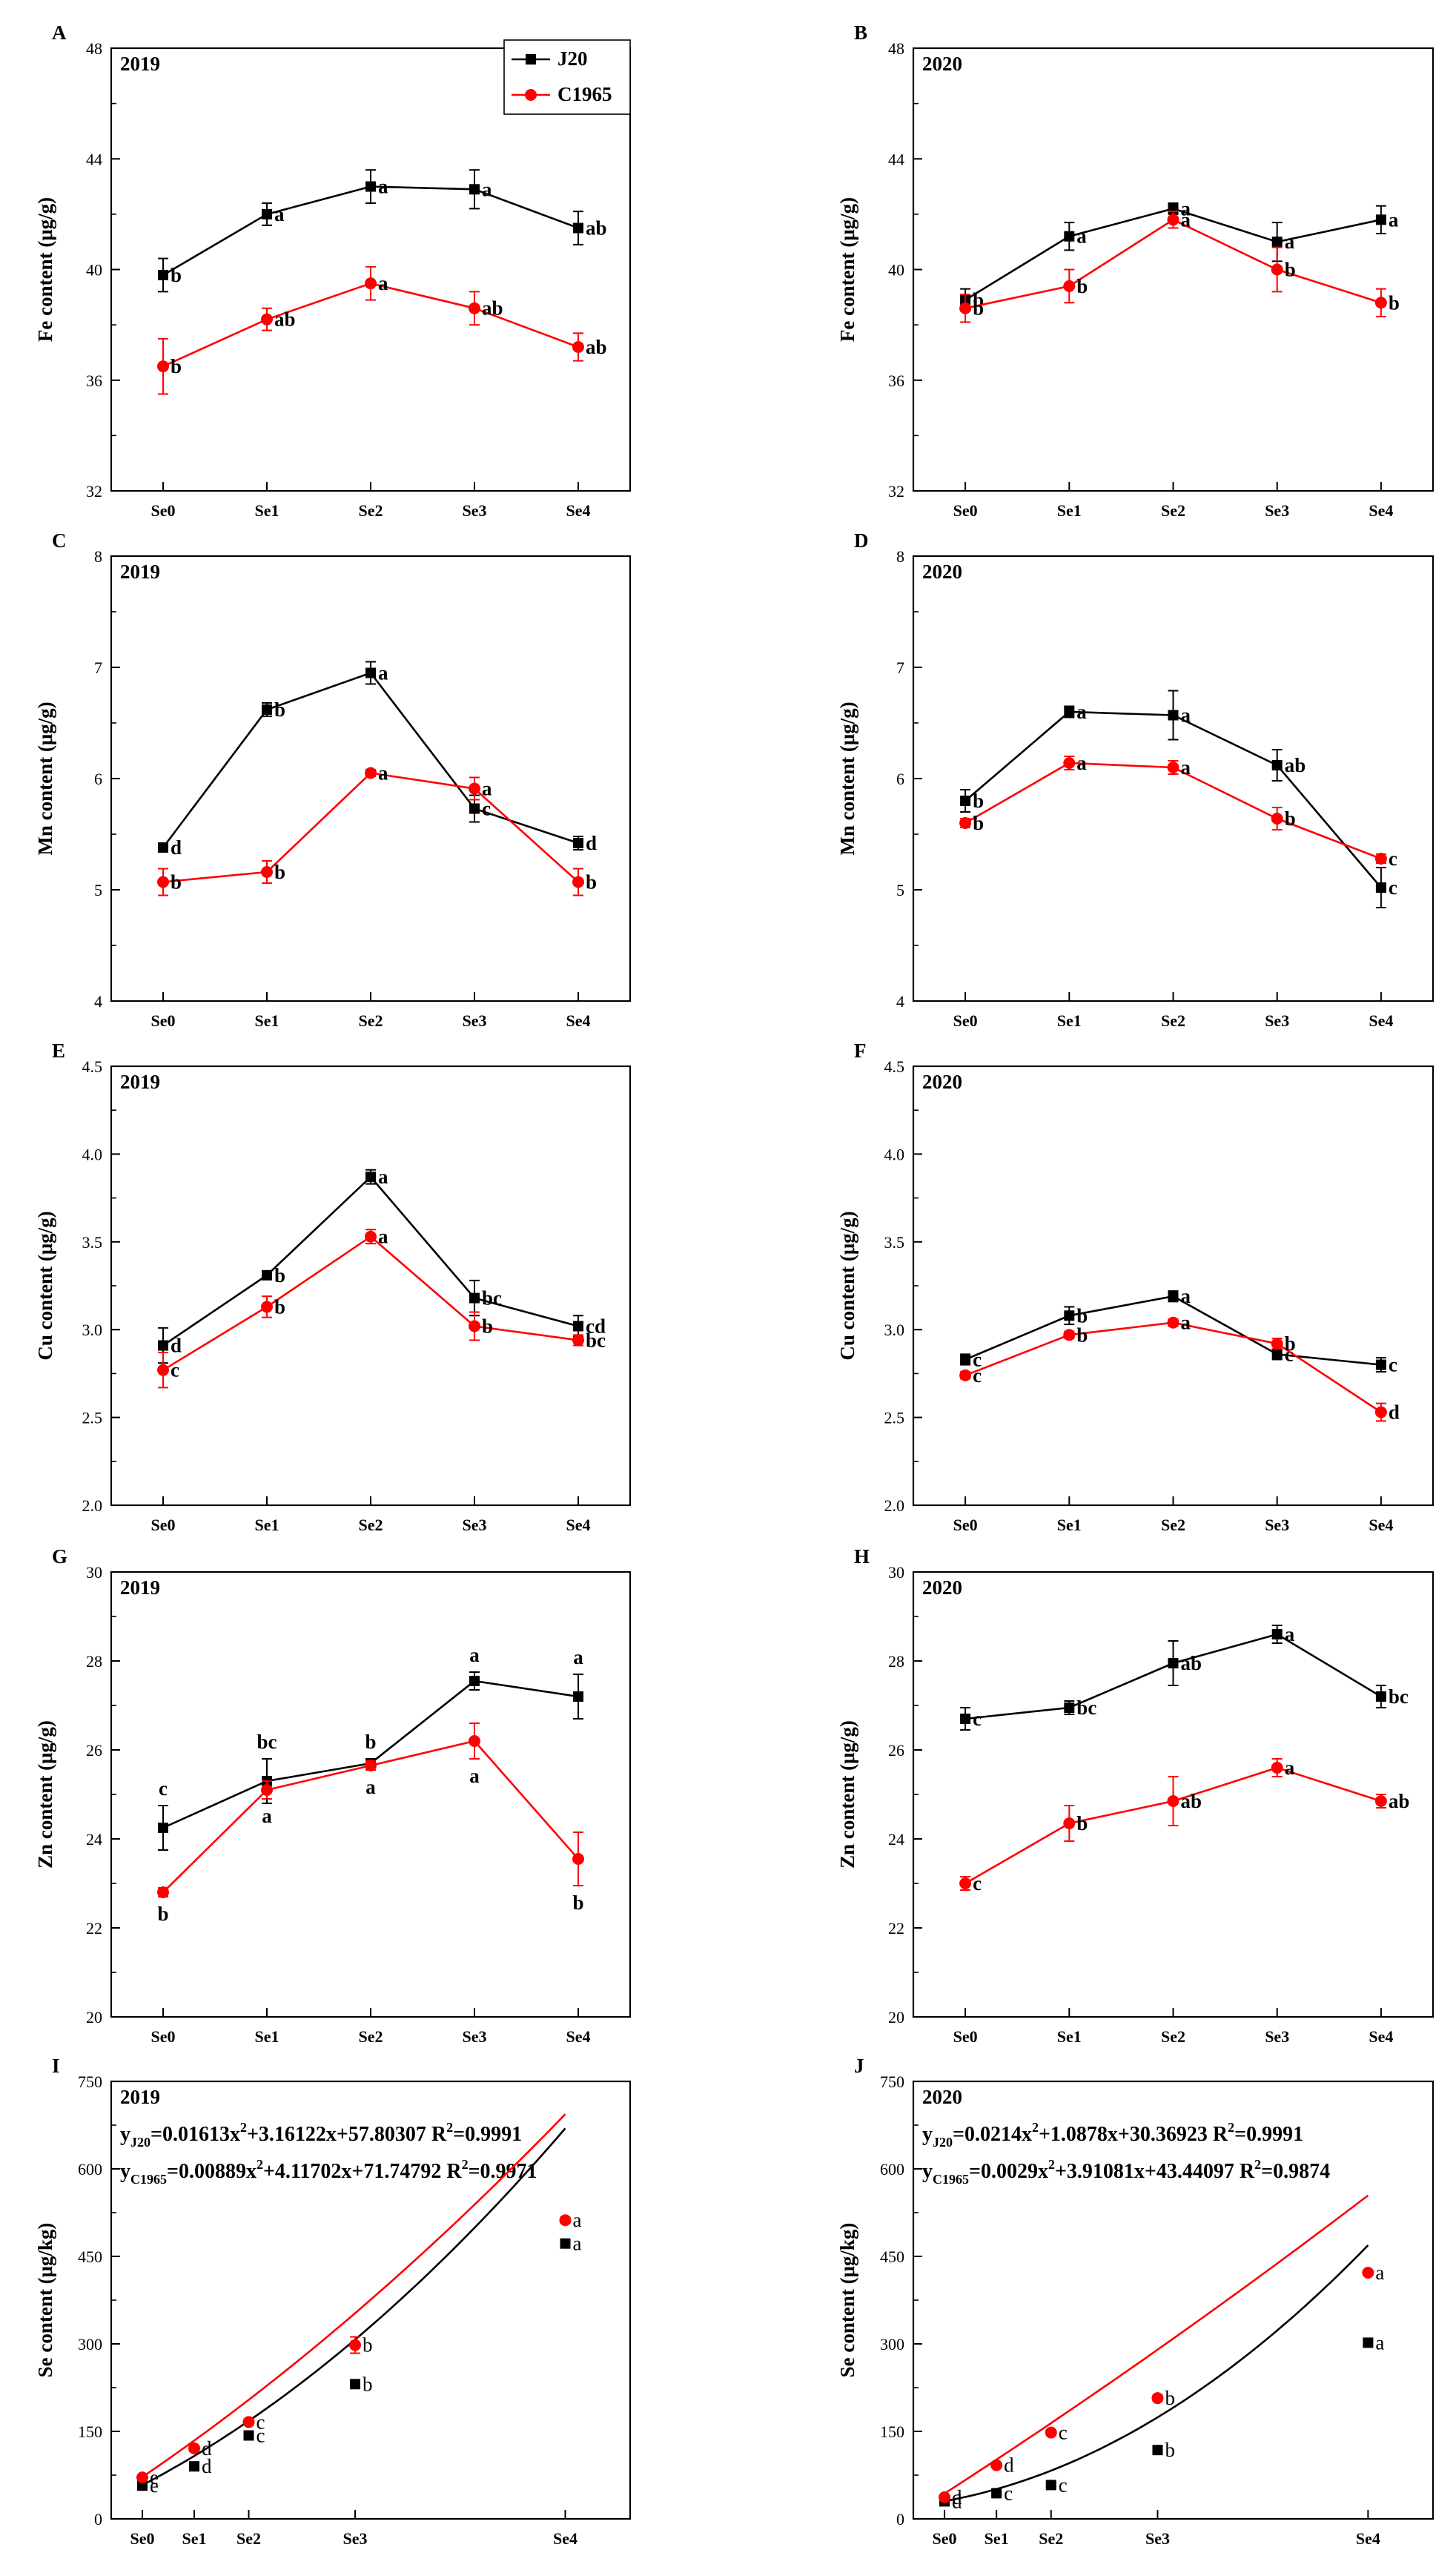  I want to click on y-tick-label: 2.5, so click(894, 1418).